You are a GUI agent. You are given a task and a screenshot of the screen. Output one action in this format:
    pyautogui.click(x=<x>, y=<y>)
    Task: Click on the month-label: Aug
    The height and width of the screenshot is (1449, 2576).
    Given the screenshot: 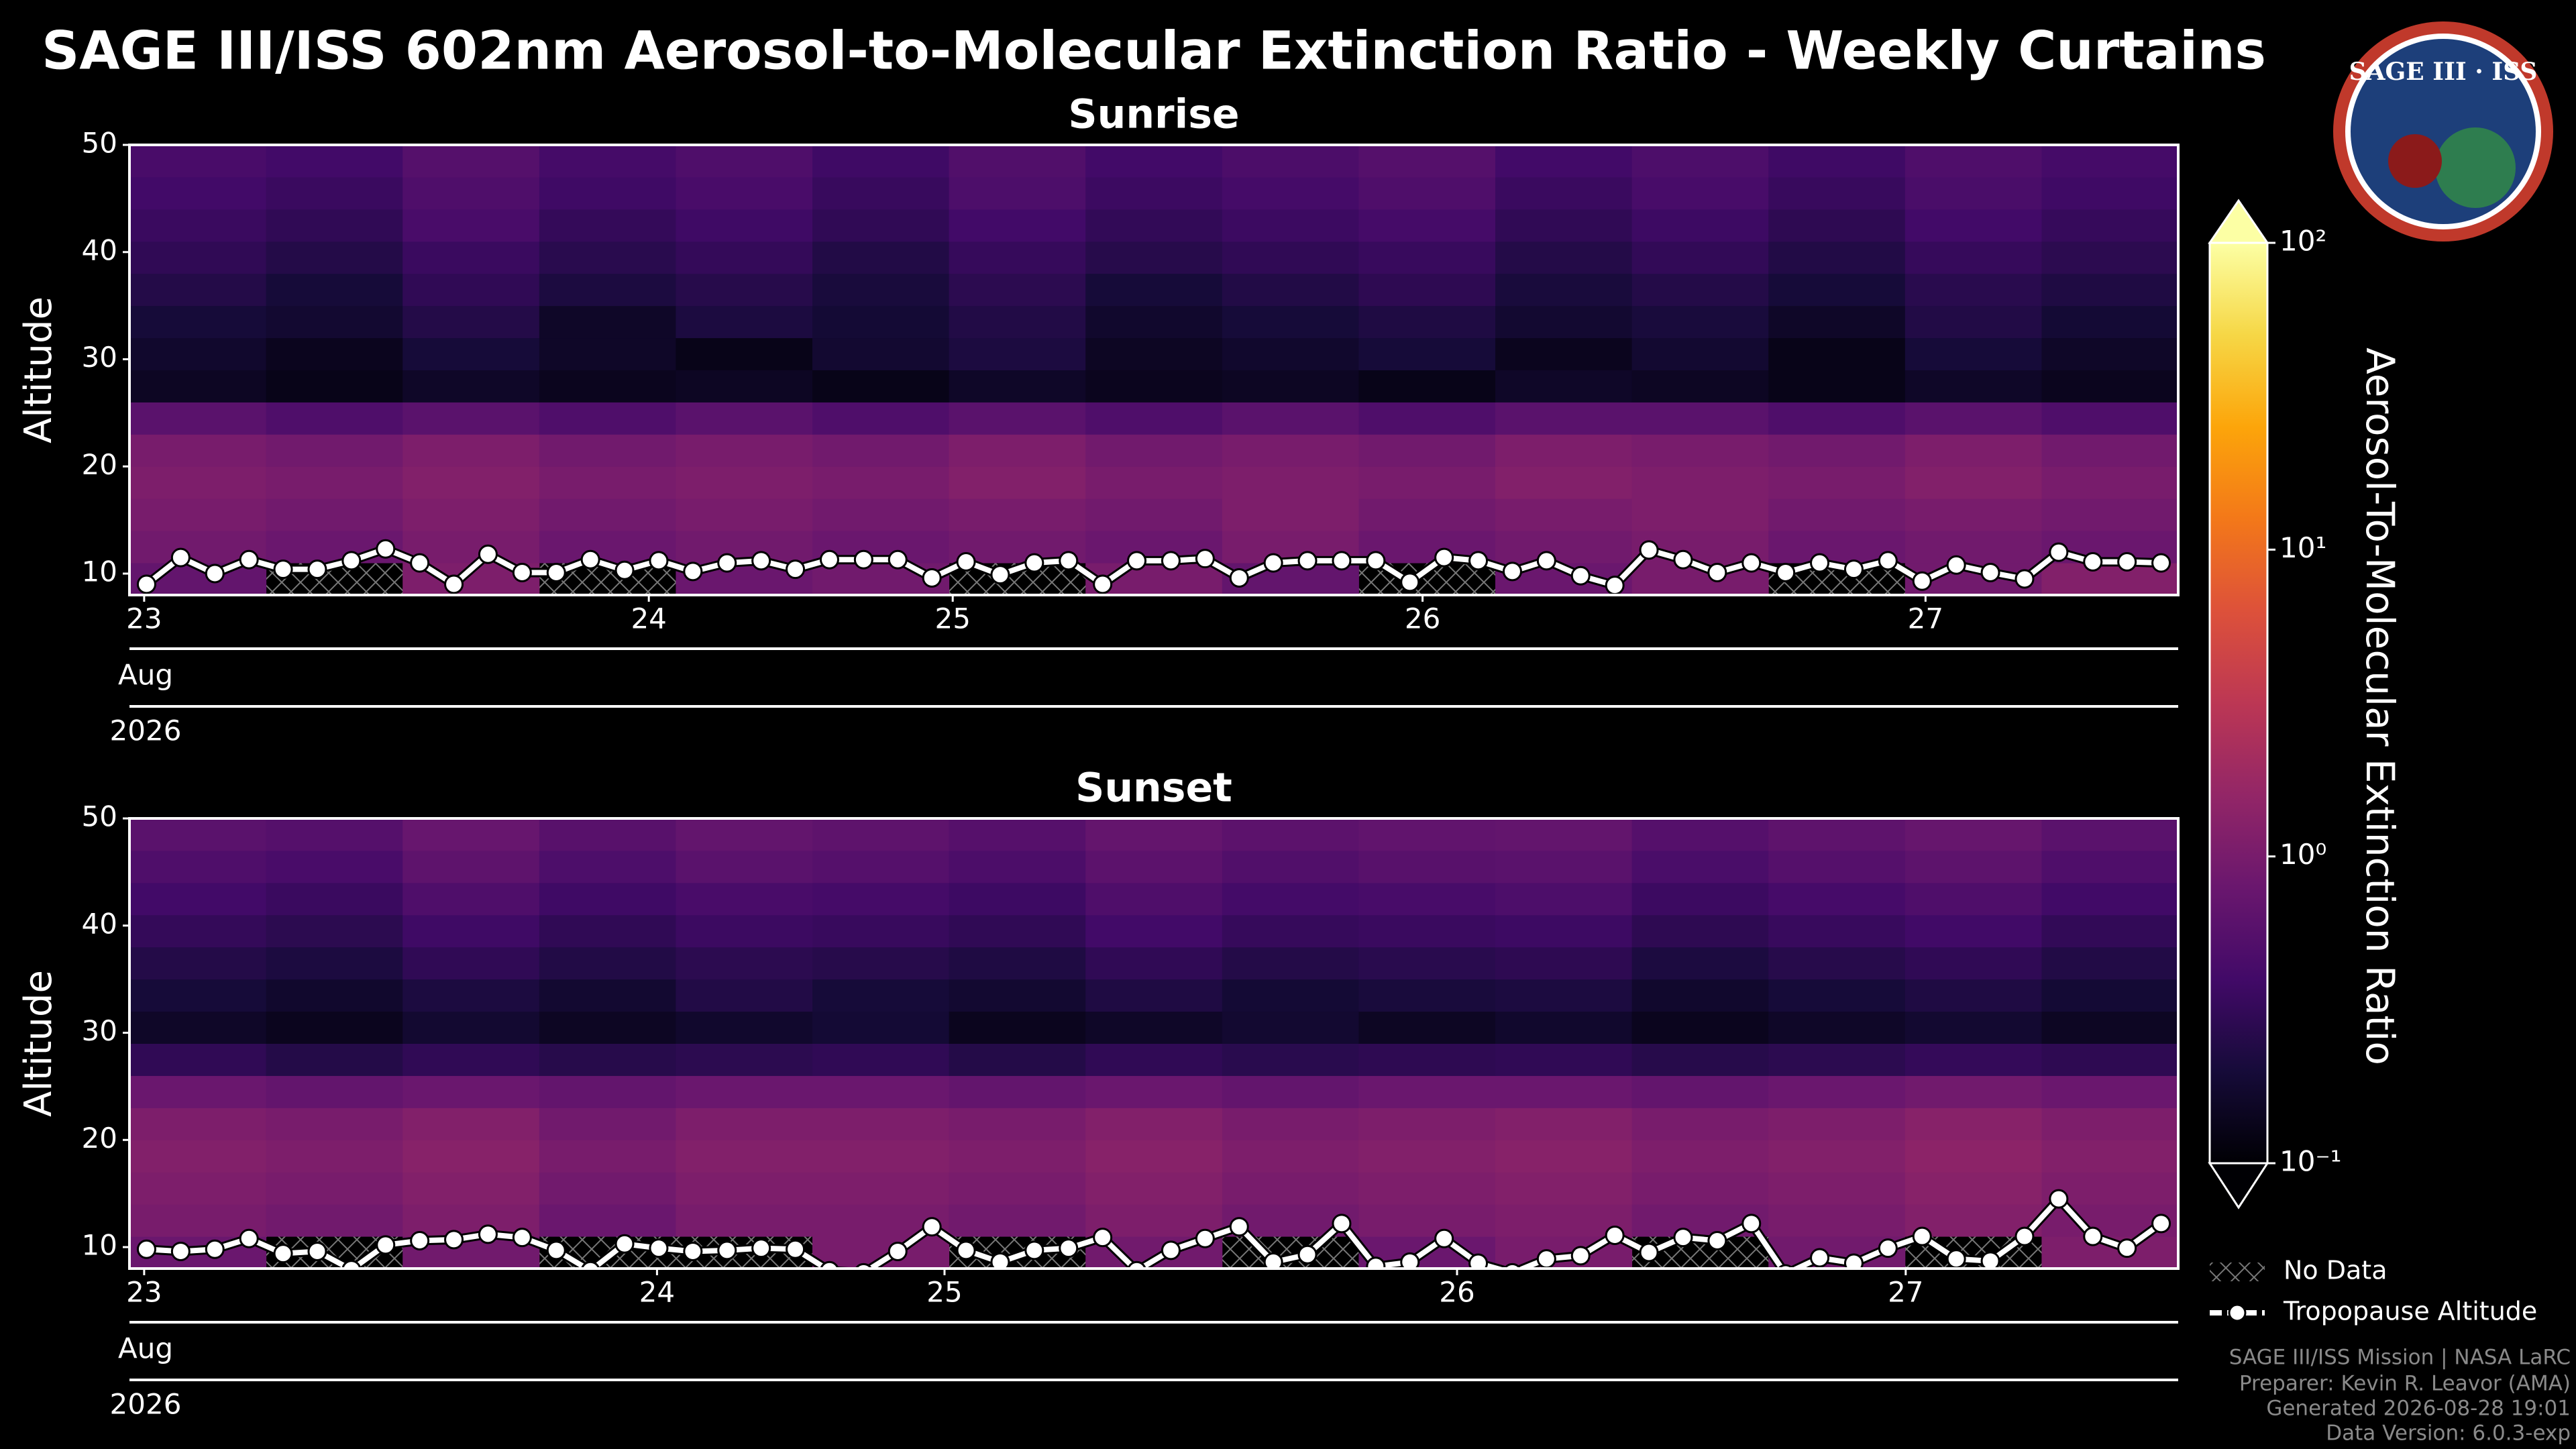 What is the action you would take?
    pyautogui.click(x=145, y=1348)
    